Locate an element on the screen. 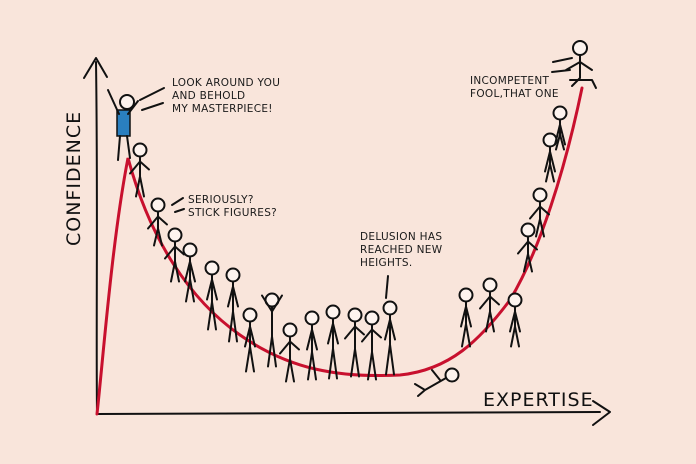 The image size is (696, 464). caption-delusion: DELUSION HAS REACHED NEW HEIGHTS. is located at coordinates (401, 265).